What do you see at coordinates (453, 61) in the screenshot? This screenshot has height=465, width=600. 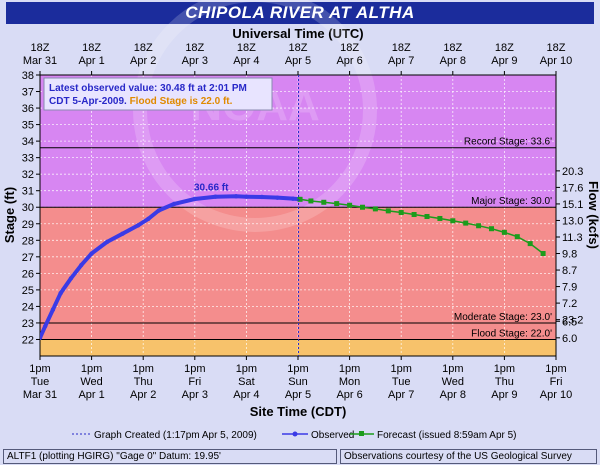 I see `utc-tick-date: Apr 8` at bounding box center [453, 61].